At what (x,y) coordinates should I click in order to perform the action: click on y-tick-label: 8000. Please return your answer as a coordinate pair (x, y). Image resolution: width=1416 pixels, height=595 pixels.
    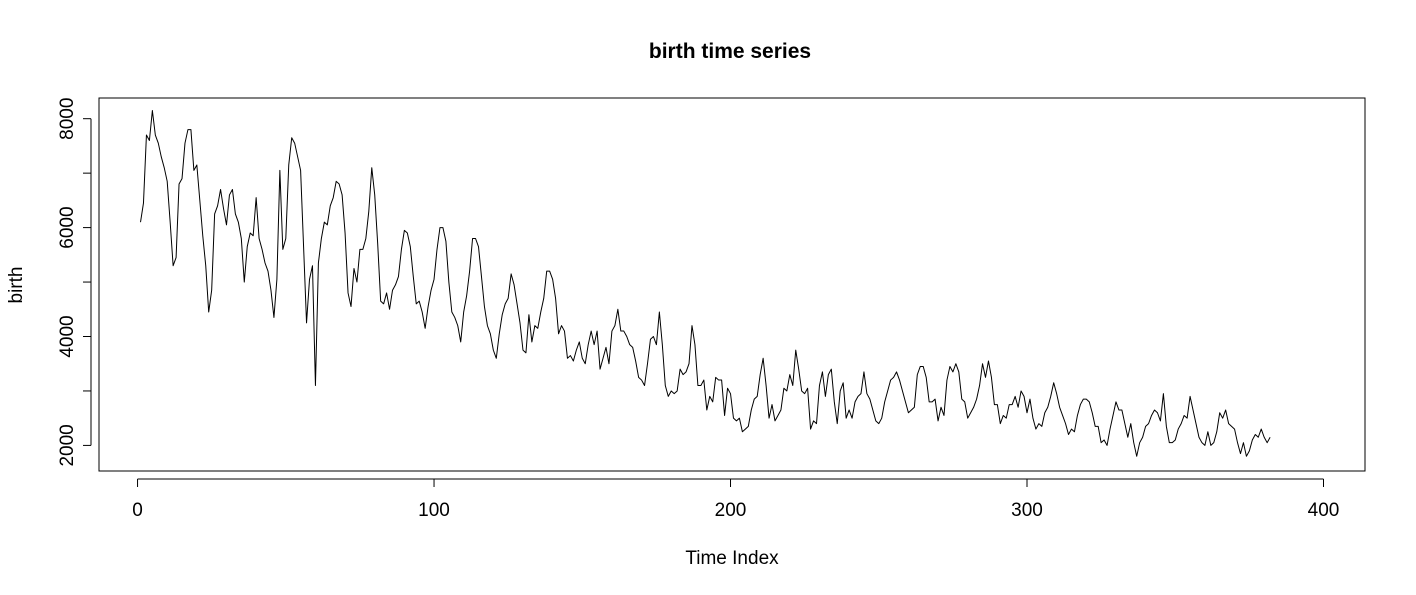
    Looking at the image, I should click on (67, 119).